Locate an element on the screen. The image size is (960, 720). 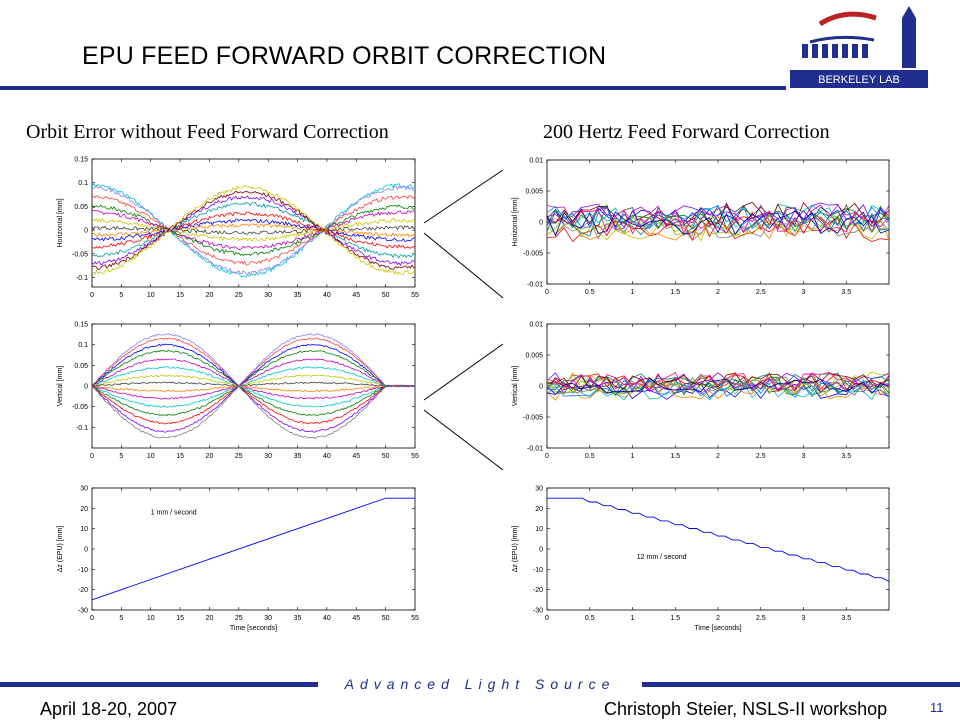
footer-rule-right is located at coordinates (801, 684).